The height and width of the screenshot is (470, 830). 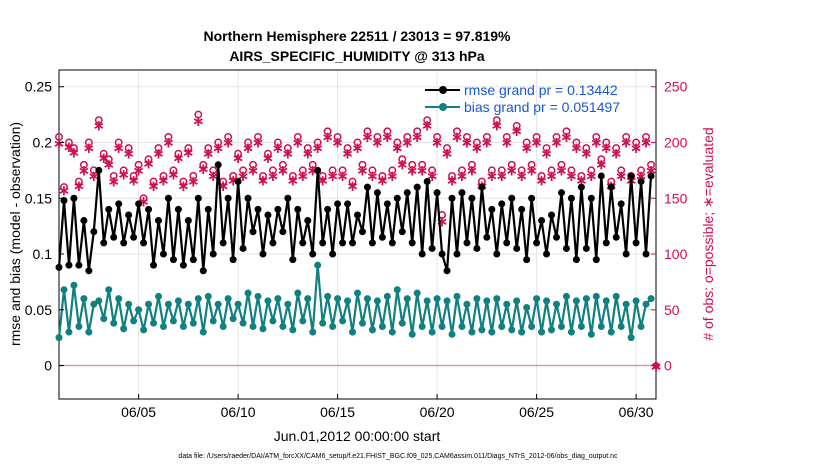 I want to click on x-axis-label: Jun.01,2012 00:00:00 start, so click(x=357, y=436).